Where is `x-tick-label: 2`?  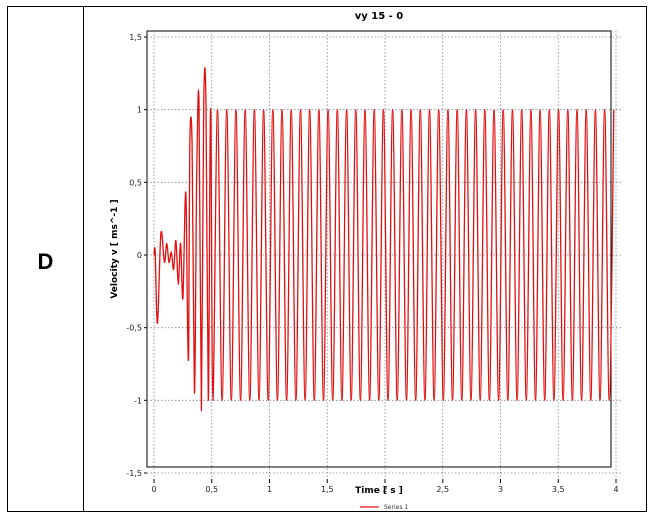
x-tick-label: 2 is located at coordinates (384, 489).